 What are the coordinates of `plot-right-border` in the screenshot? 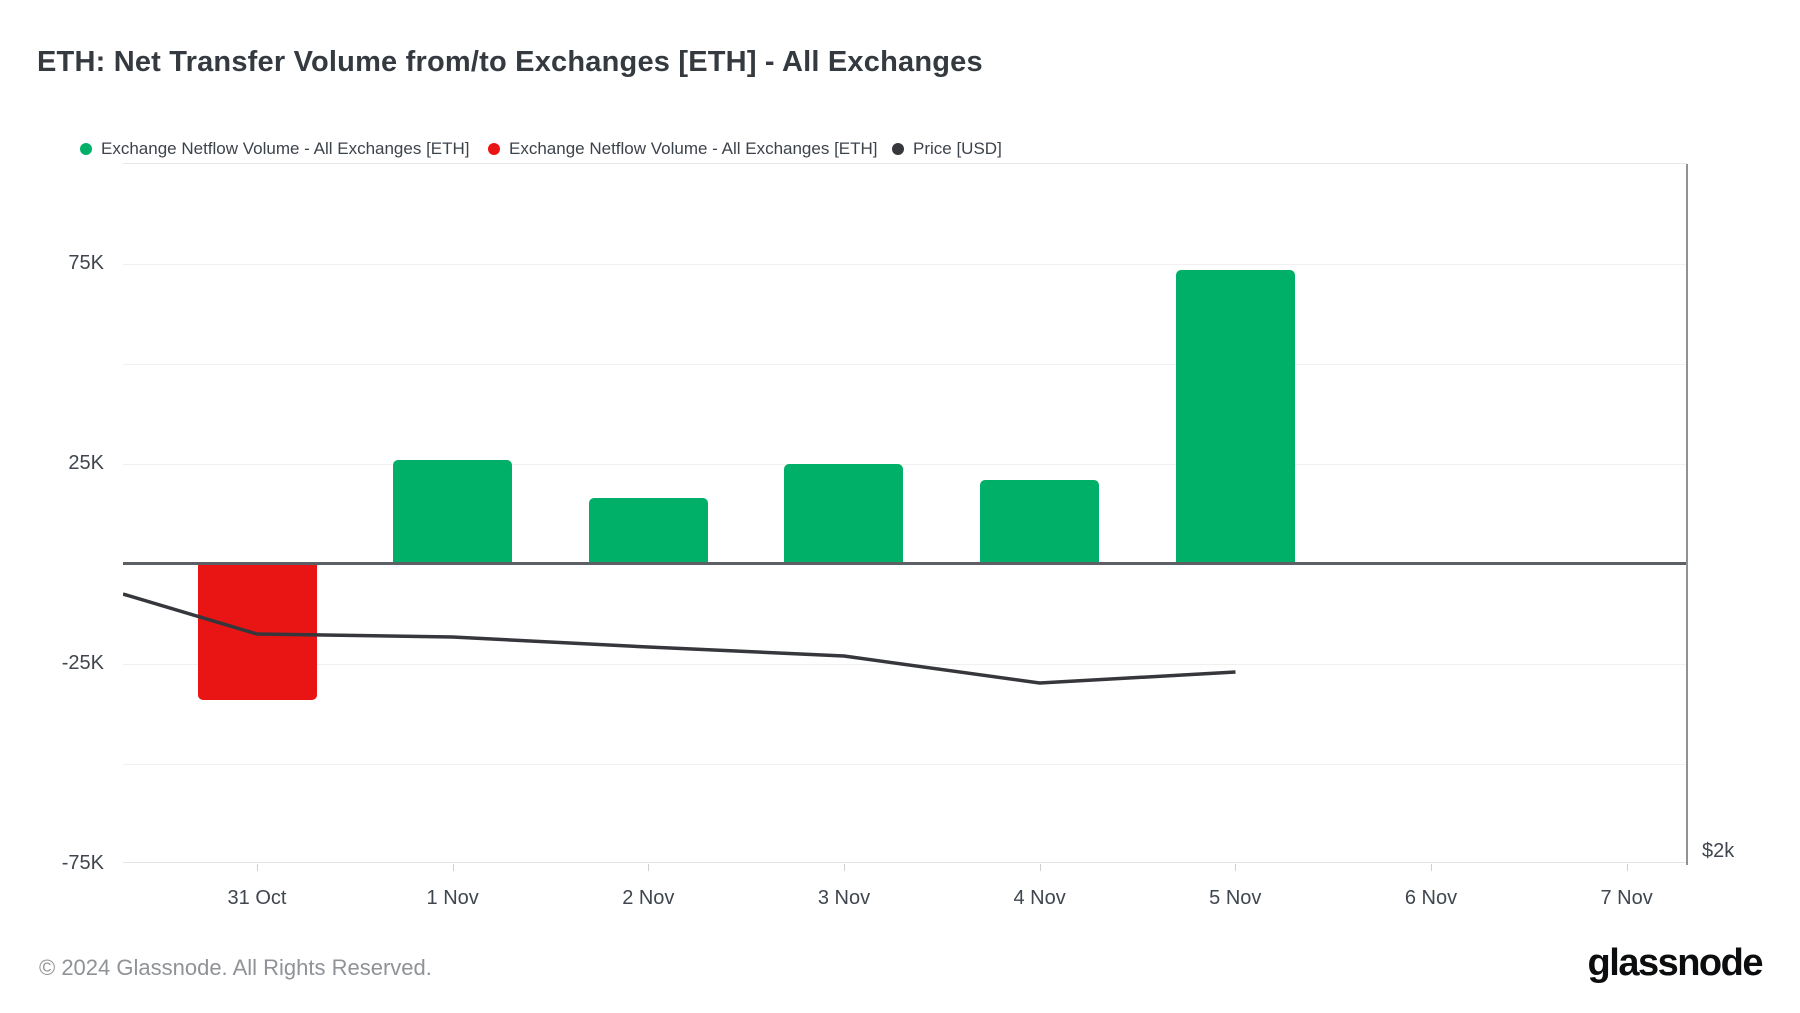 It's located at (1687, 514).